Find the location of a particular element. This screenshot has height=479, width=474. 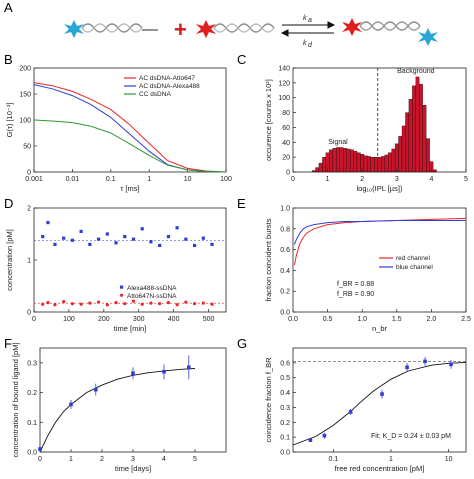

dna-strand-right is located at coordinates (244, 28).